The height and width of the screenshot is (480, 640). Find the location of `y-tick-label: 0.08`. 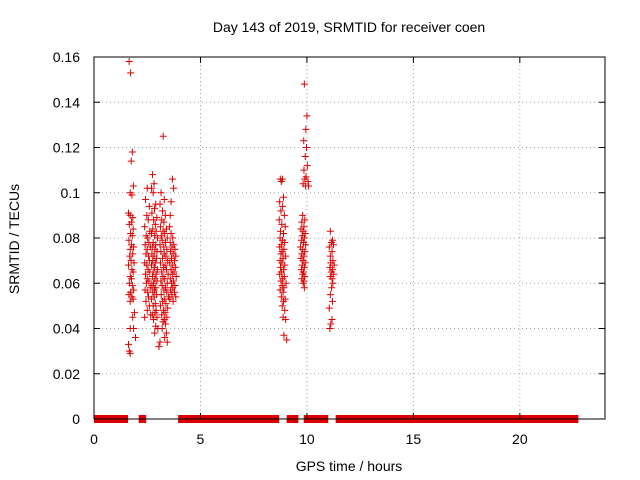

y-tick-label: 0.08 is located at coordinates (66, 238).